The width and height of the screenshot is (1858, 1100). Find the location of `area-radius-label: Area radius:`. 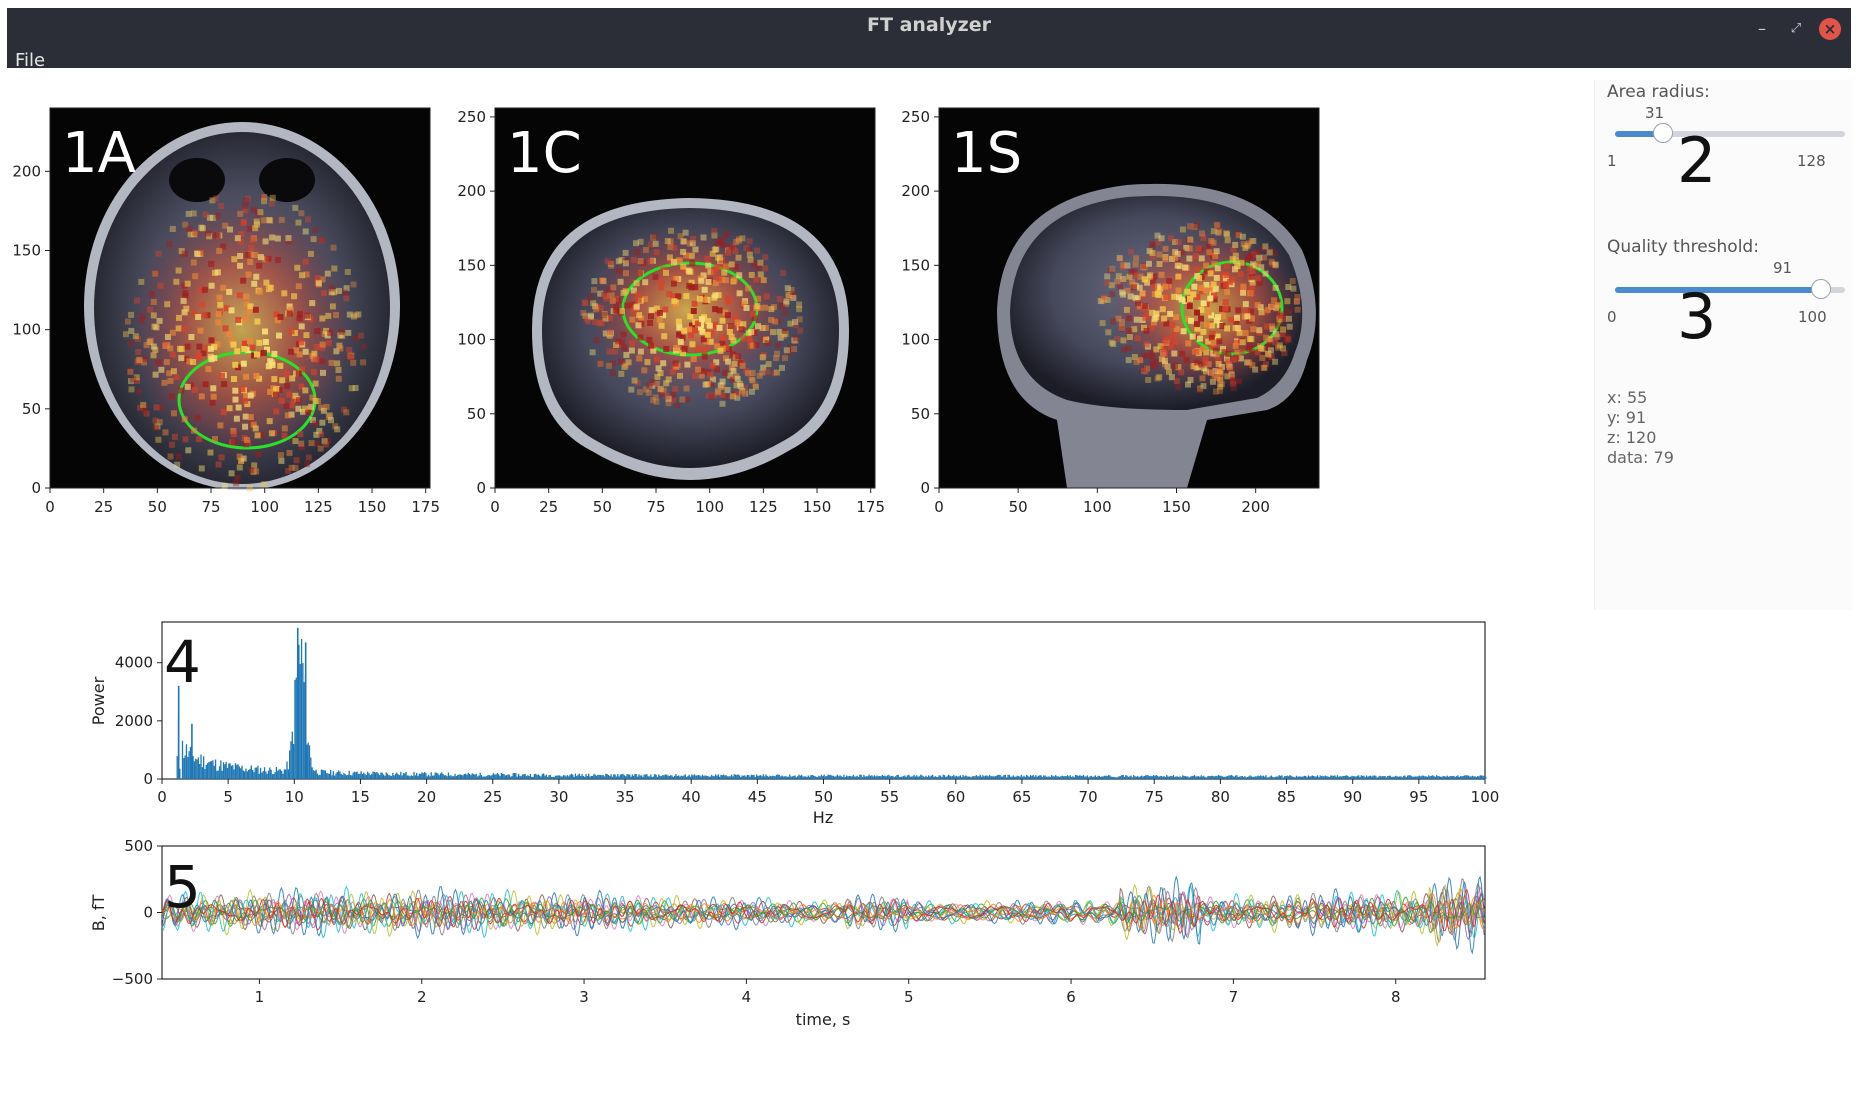

area-radius-label: Area radius: is located at coordinates (1658, 92).